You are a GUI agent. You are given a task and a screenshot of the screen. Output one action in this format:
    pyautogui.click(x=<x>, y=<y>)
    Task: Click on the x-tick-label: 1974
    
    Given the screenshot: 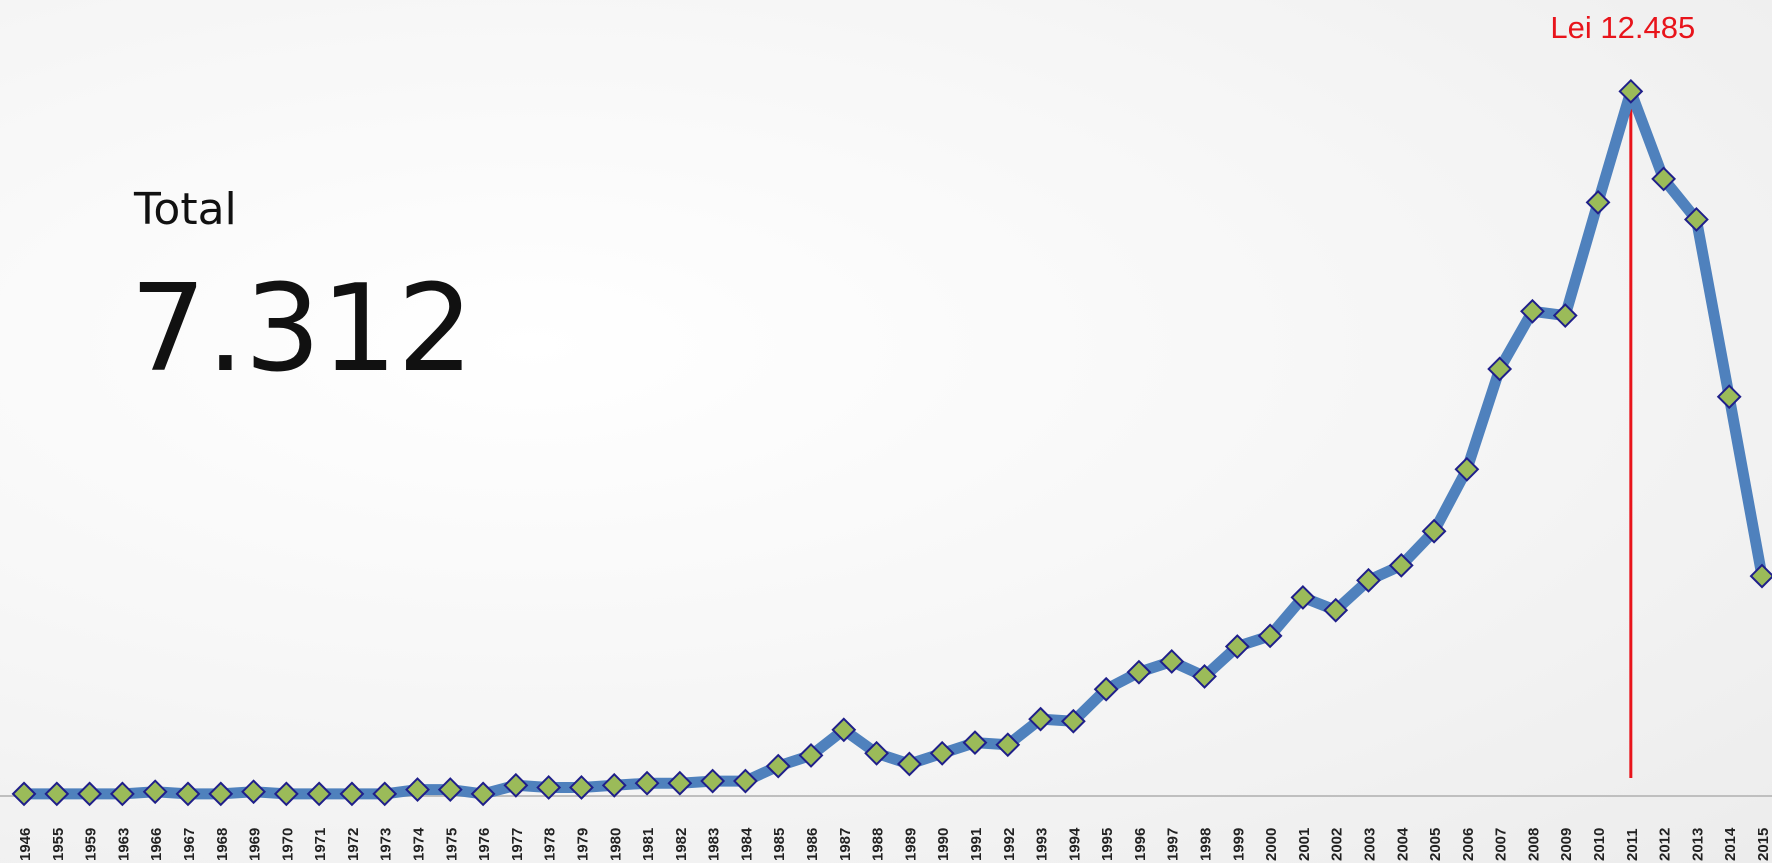 What is the action you would take?
    pyautogui.click(x=419, y=844)
    